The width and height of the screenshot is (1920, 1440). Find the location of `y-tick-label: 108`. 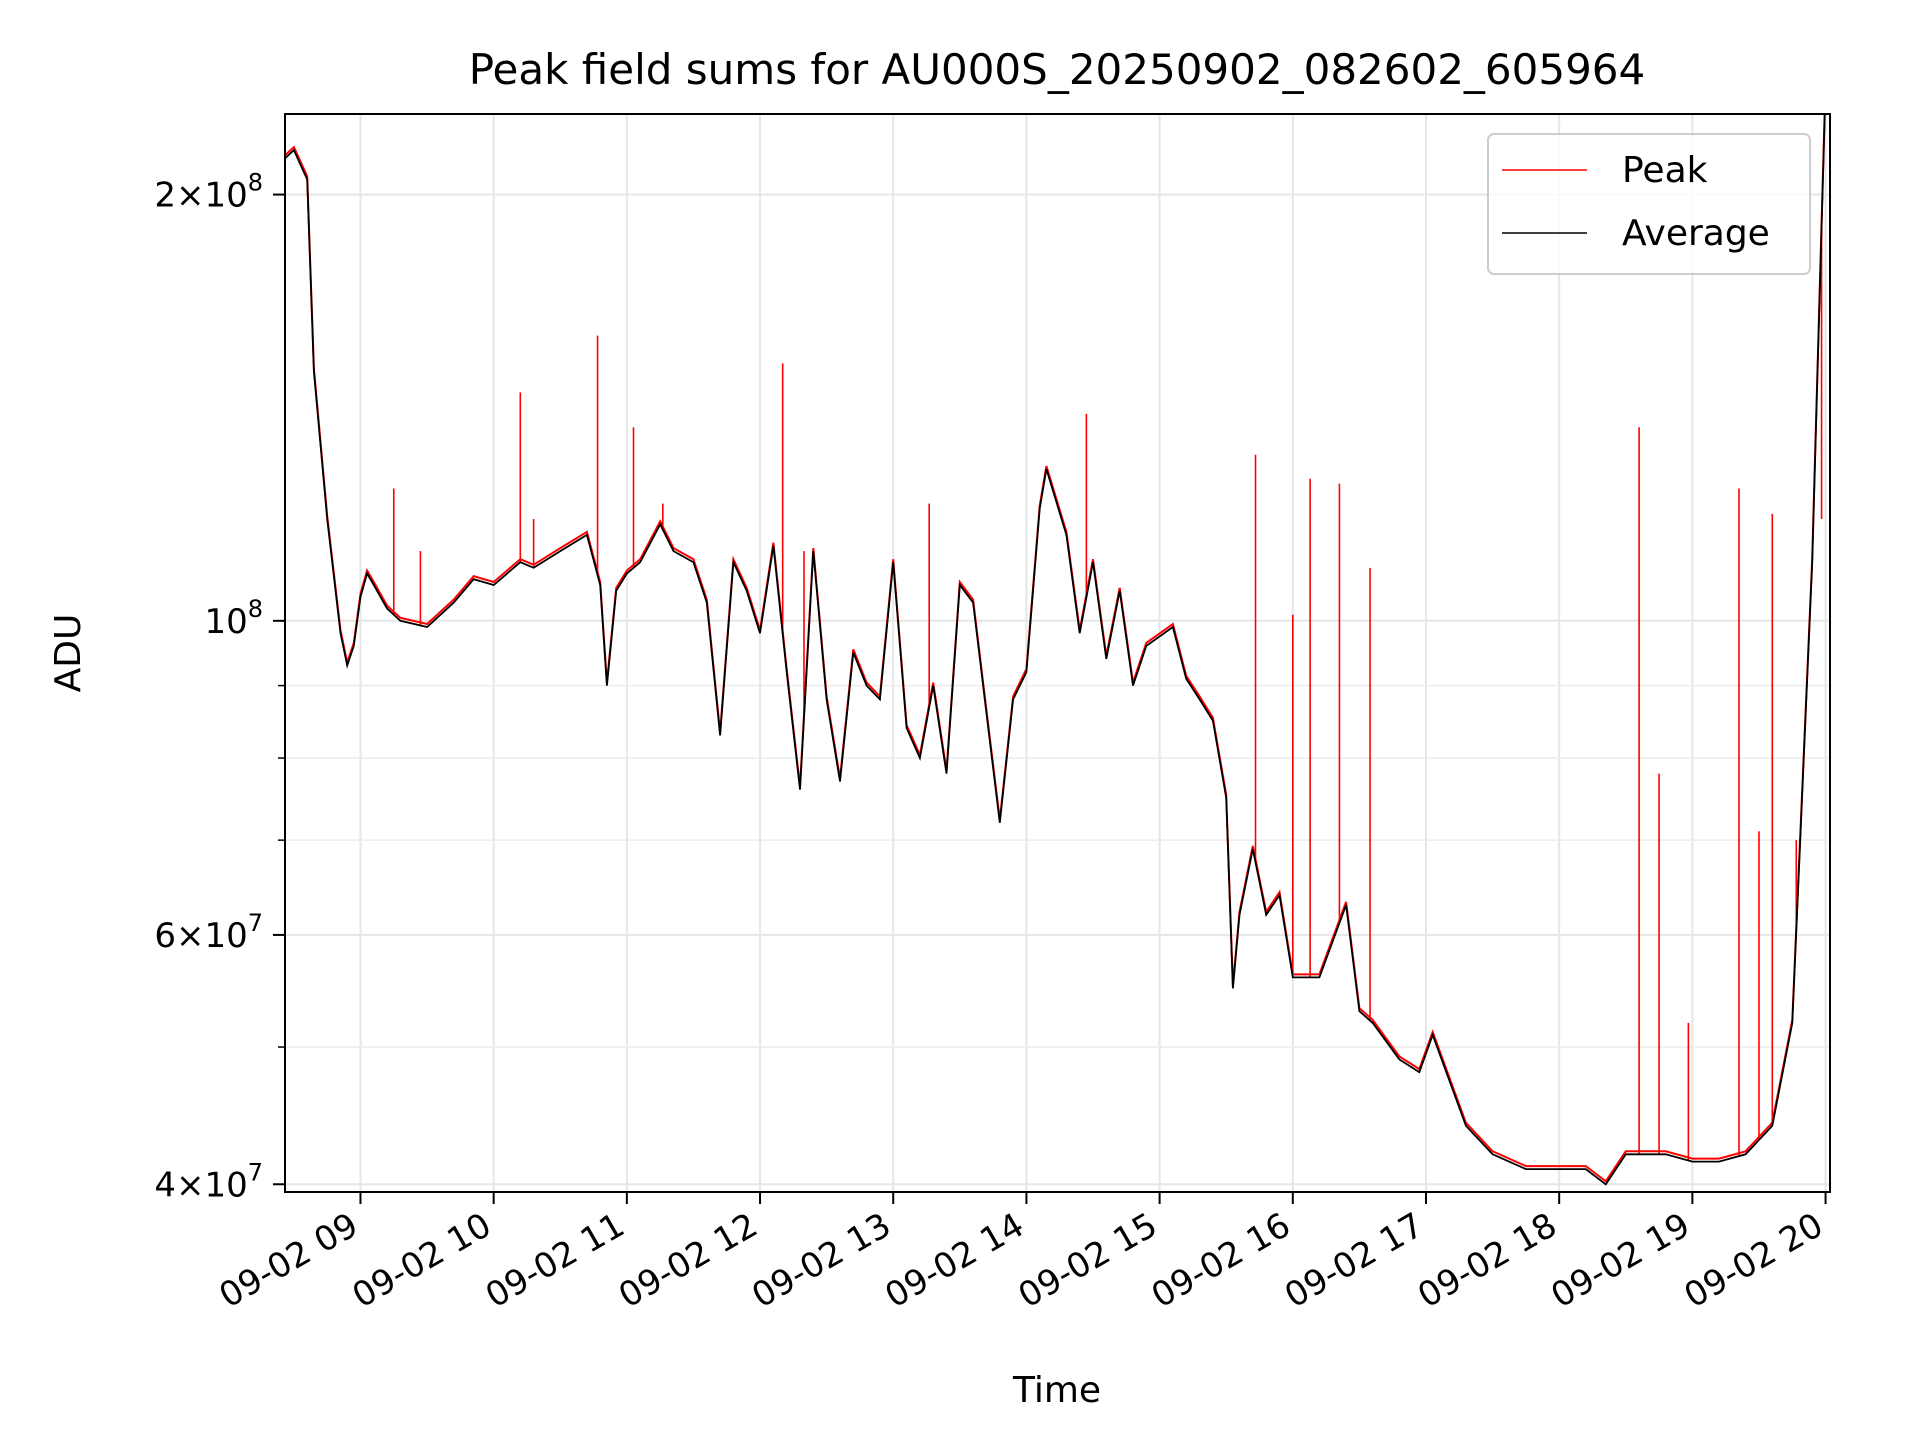

y-tick-label: 108 is located at coordinates (233, 618).